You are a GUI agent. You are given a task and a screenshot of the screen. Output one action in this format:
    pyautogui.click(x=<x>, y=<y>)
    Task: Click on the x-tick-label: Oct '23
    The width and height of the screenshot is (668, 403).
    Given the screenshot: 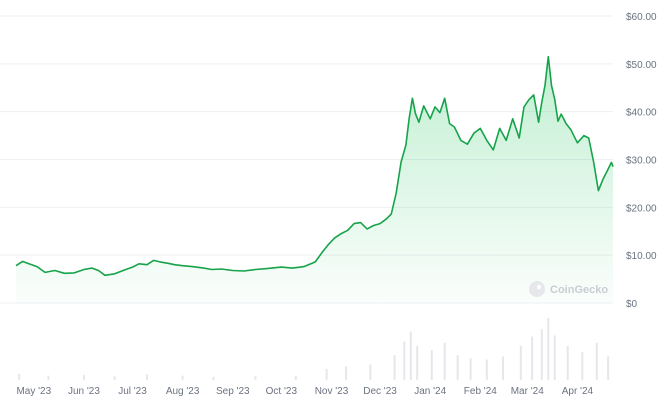 What is the action you would take?
    pyautogui.click(x=282, y=391)
    